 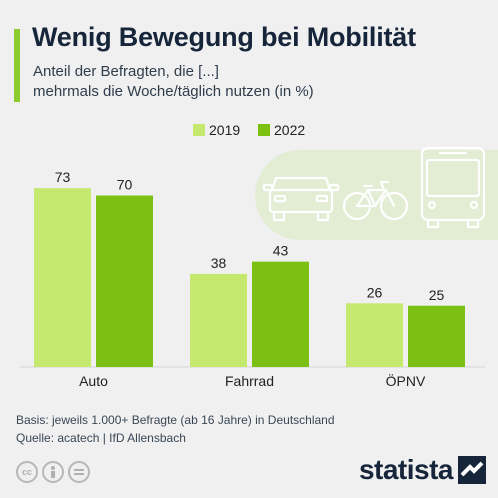 What do you see at coordinates (224, 37) in the screenshot?
I see `chart-title: Wenig Bewegung bei Mobilität` at bounding box center [224, 37].